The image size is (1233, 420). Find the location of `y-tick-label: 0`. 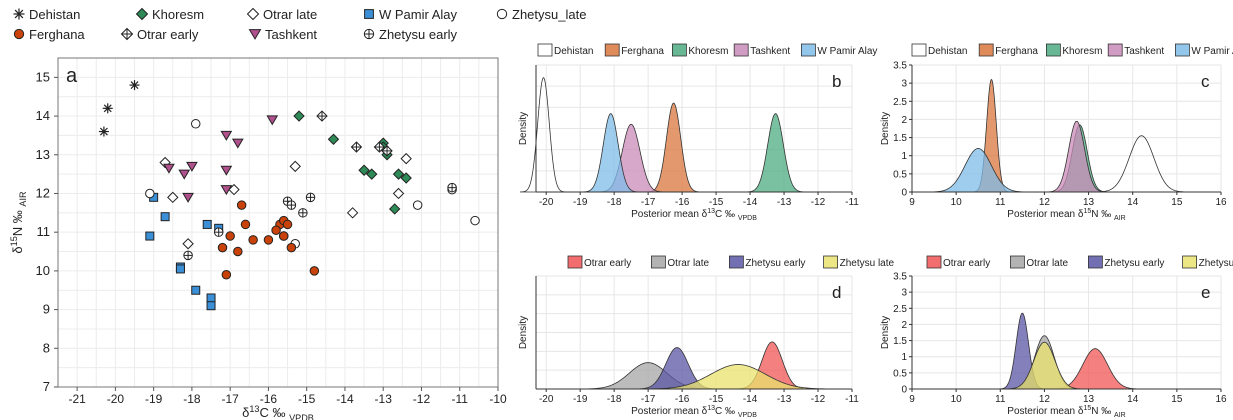

y-tick-label: 0 is located at coordinates (904, 193).